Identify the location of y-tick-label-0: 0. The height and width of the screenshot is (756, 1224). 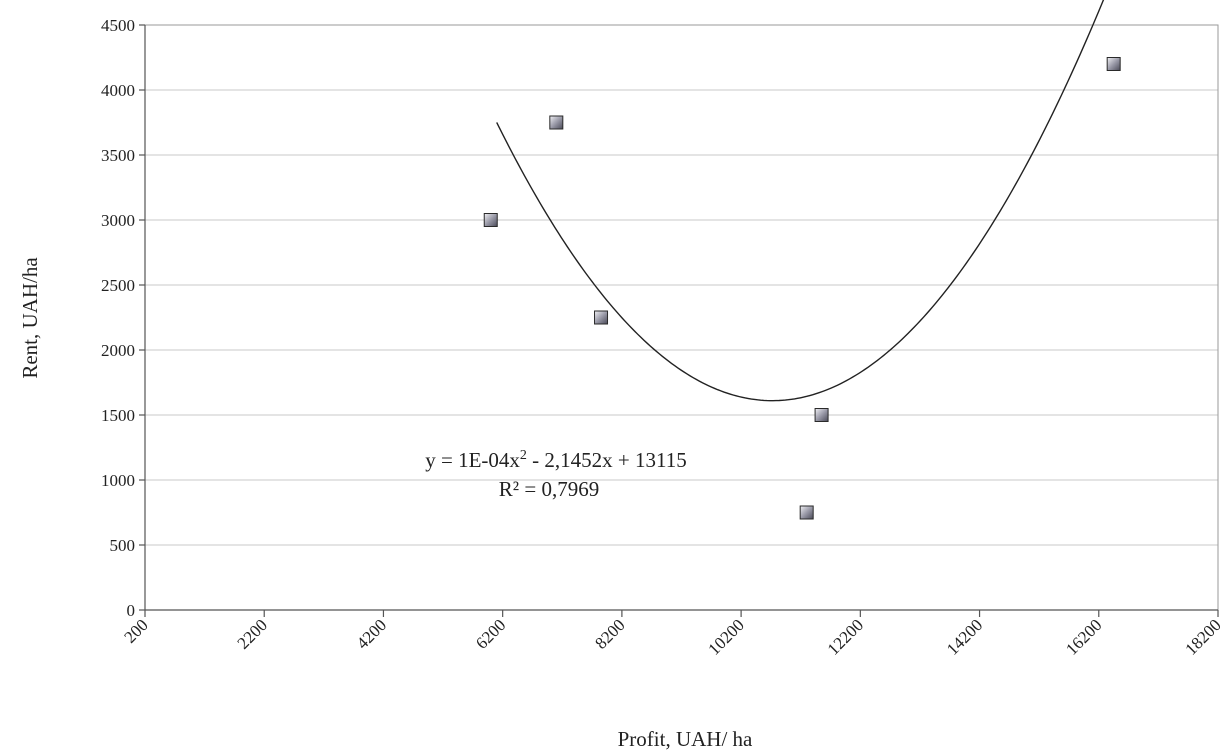
(131, 610).